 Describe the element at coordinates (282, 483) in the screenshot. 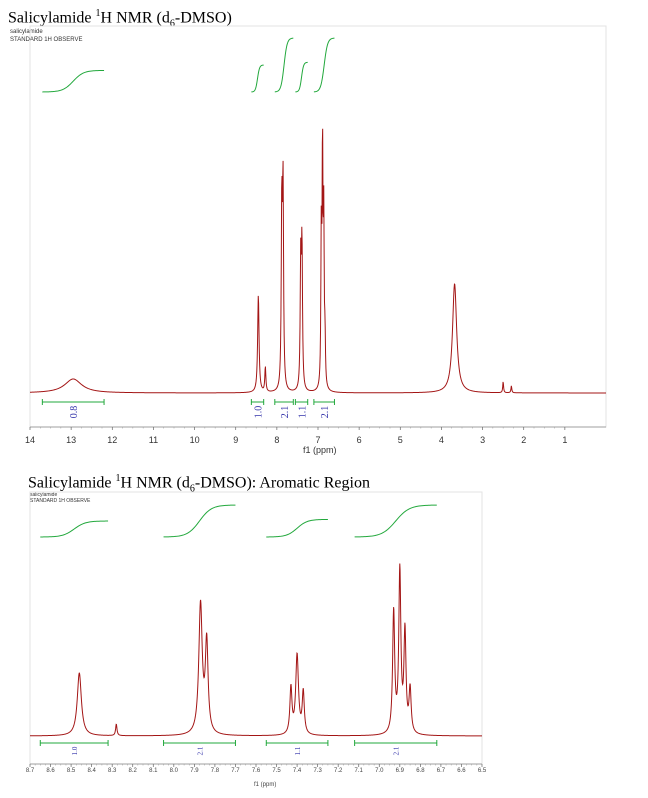

I see `title2-text-end: -DMSO): Aromatic Region` at that location.